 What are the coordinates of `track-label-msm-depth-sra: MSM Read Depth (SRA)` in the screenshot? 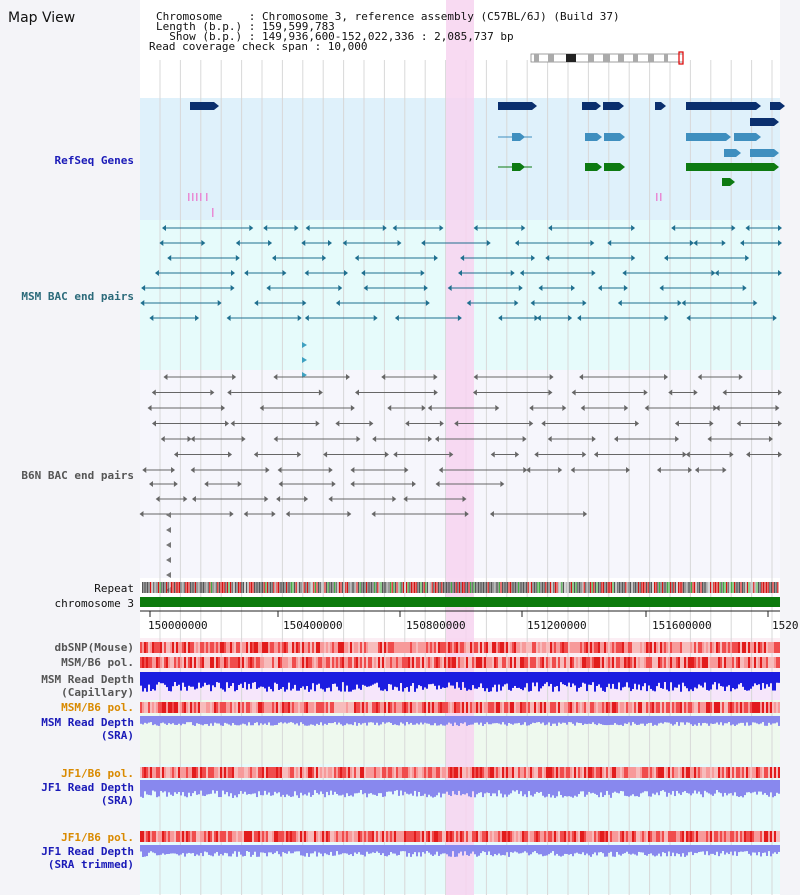 It's located at (87, 729).